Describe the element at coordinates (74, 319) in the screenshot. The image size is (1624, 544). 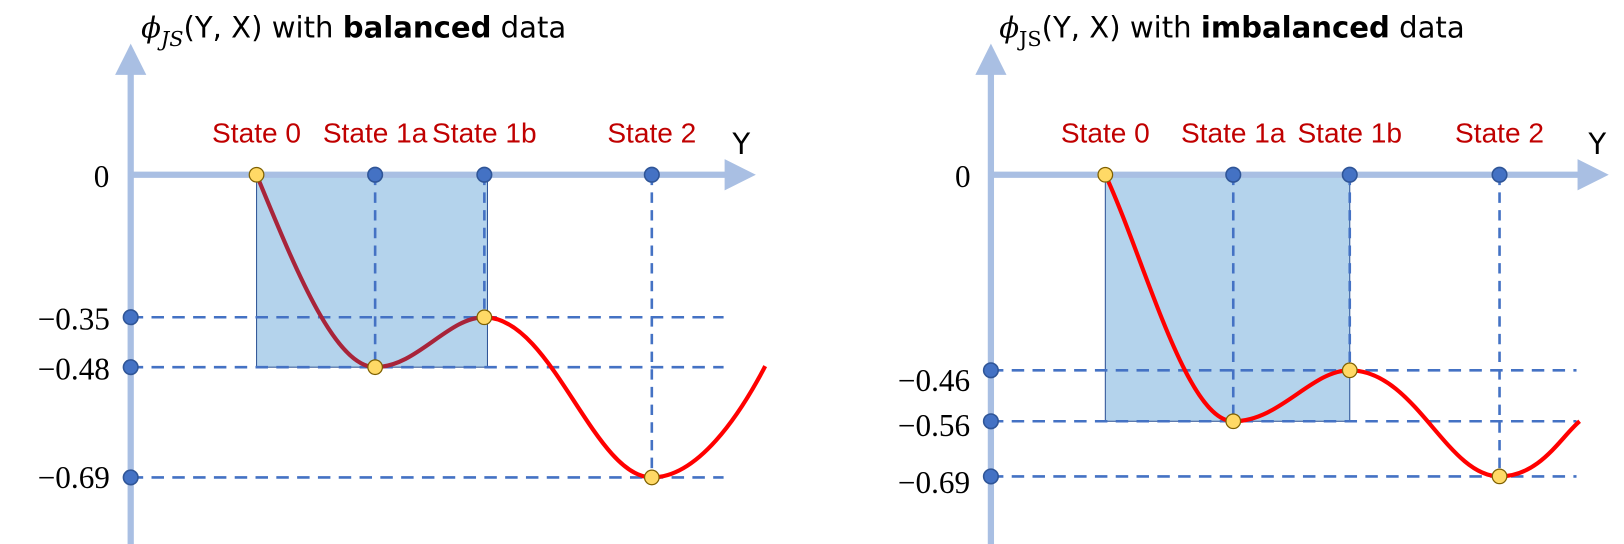
I see `level-label: −0.35` at that location.